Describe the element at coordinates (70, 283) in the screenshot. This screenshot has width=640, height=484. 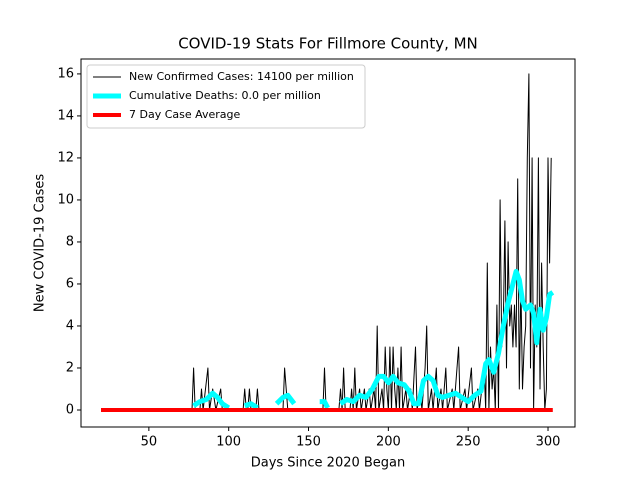
I see `y-tick-label: 6` at that location.